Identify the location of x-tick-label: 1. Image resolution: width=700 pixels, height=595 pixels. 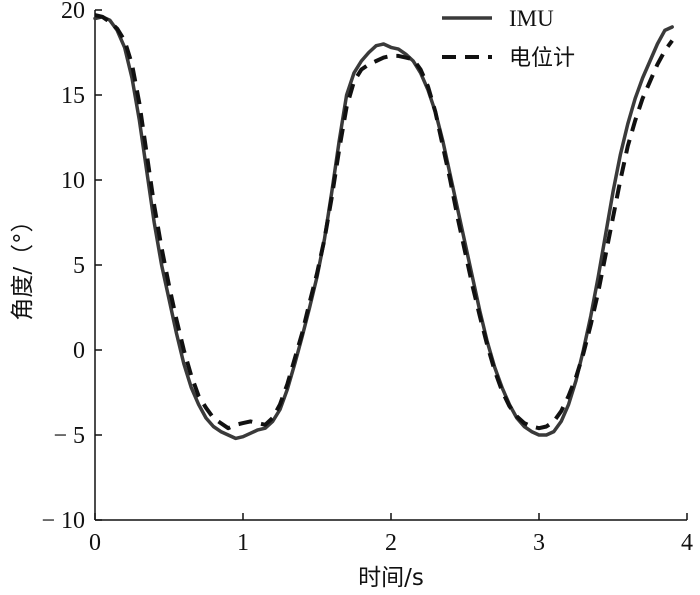
(243, 543).